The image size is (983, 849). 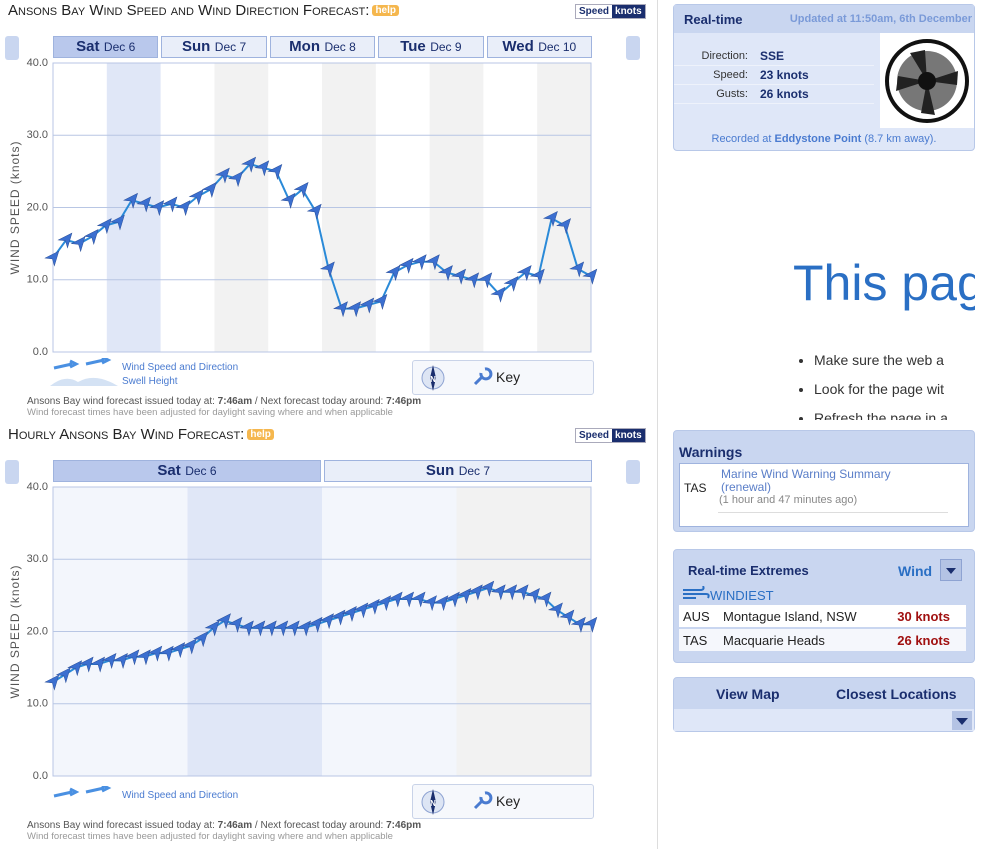 I want to click on reading: 30 knots, so click(x=923, y=616).